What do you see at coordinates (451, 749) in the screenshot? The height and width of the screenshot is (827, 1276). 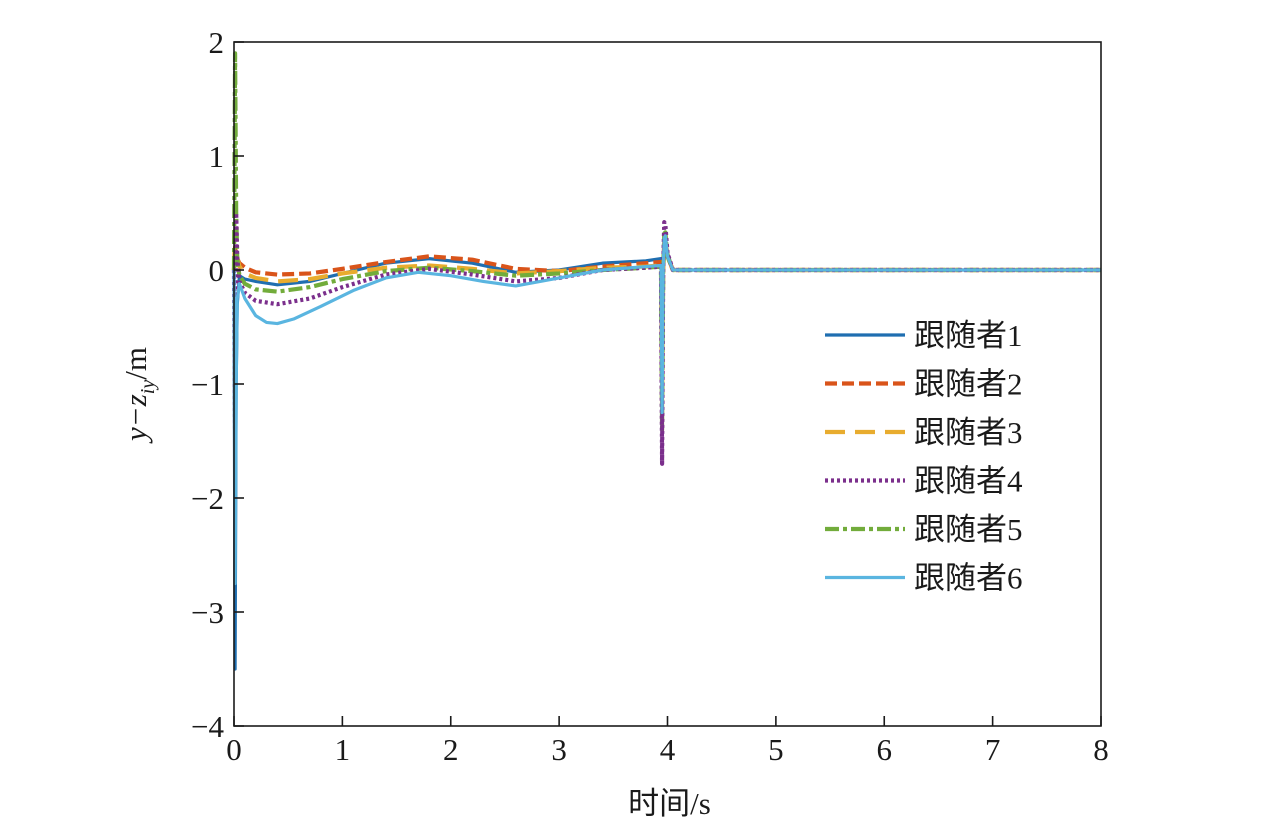 I see `x-tick-label-2: 2` at bounding box center [451, 749].